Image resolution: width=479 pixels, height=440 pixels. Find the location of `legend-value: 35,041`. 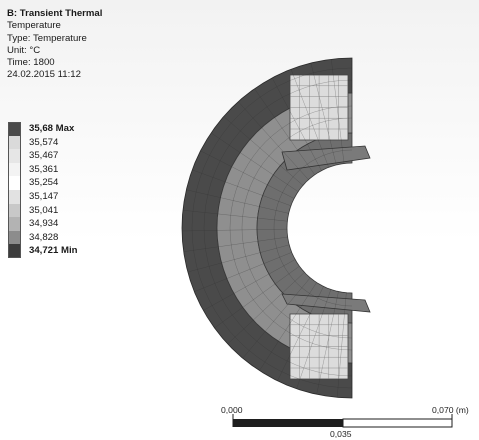

legend-value: 35,041 is located at coordinates (44, 210).